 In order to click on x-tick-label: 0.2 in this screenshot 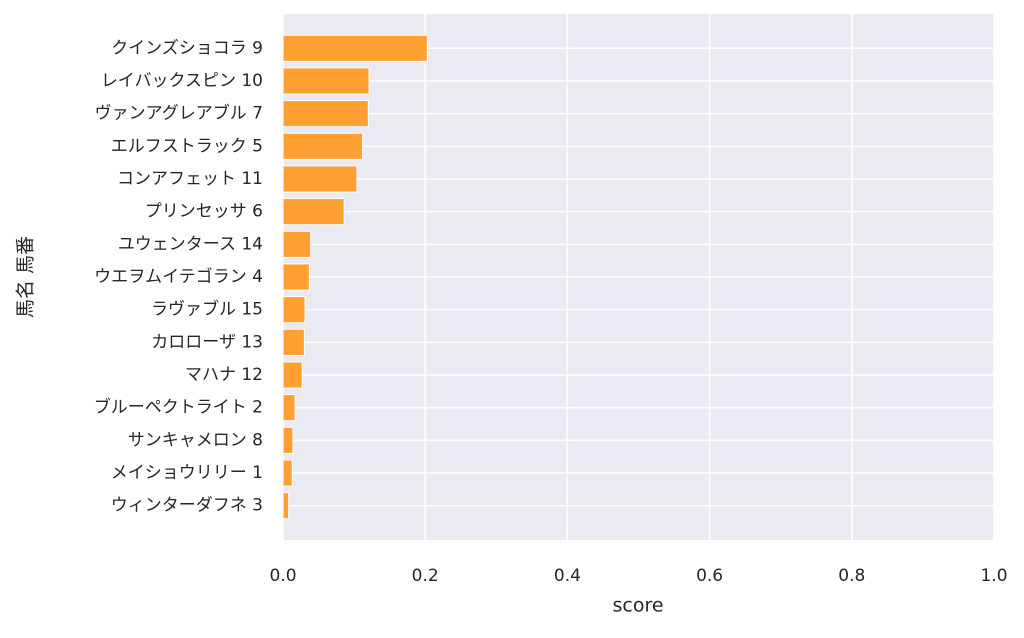, I will do `click(425, 576)`.